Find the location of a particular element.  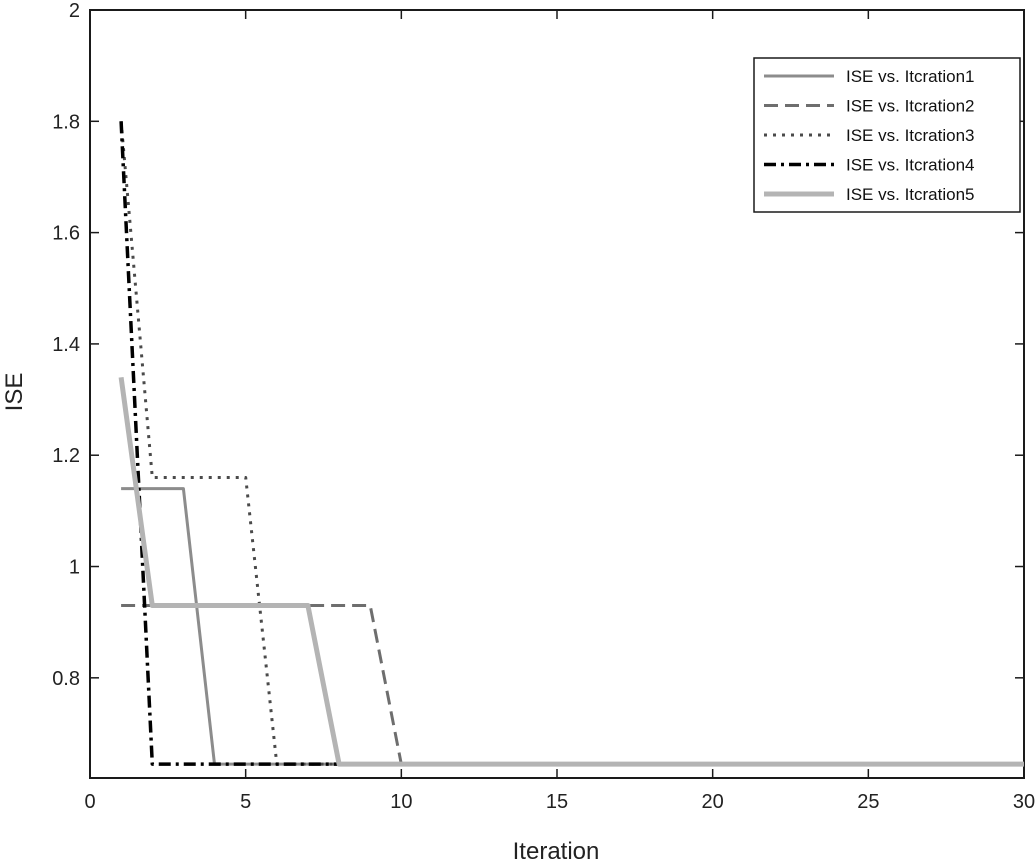

x-tick-label: 15 is located at coordinates (557, 802).